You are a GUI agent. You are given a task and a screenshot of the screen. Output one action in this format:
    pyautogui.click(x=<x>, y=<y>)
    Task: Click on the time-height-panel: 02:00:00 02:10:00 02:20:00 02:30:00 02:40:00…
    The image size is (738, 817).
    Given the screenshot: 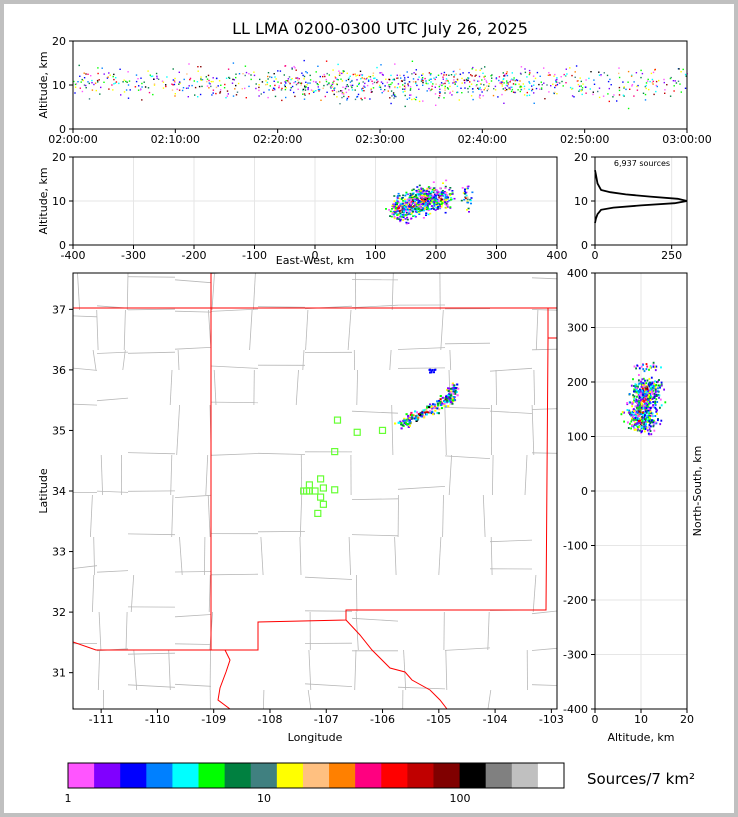 What is the action you would take?
    pyautogui.click(x=374, y=90)
    